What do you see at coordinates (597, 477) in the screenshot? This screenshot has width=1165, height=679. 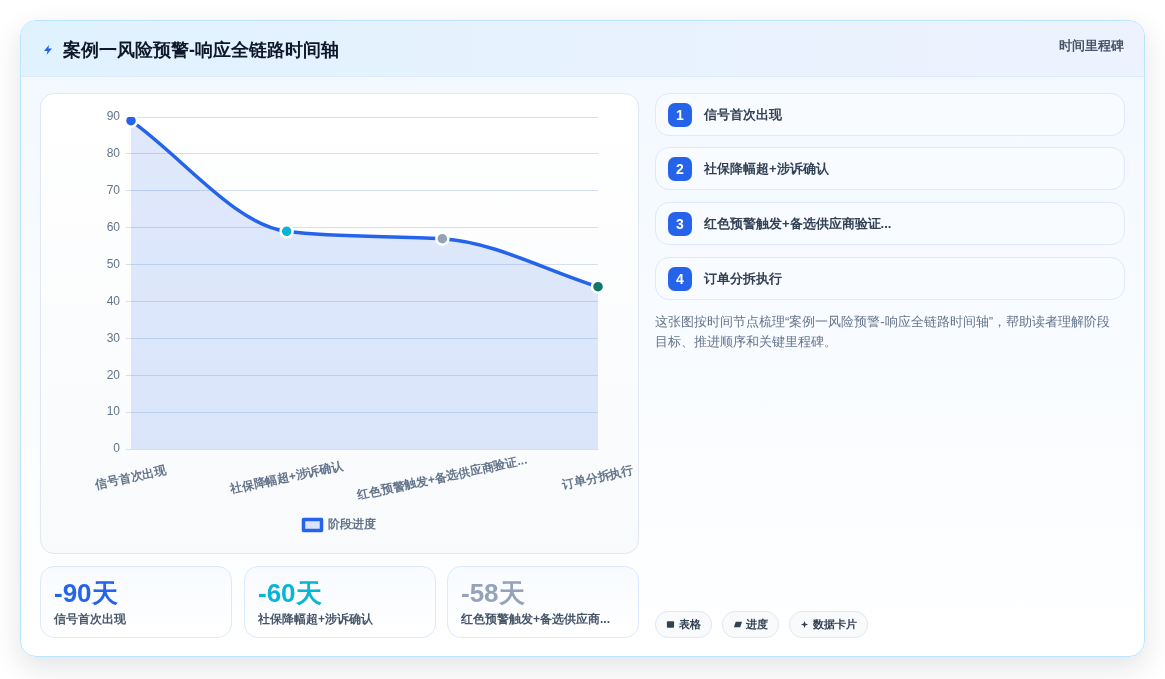 I see `x-tick-label: 订单分拆执行` at bounding box center [597, 477].